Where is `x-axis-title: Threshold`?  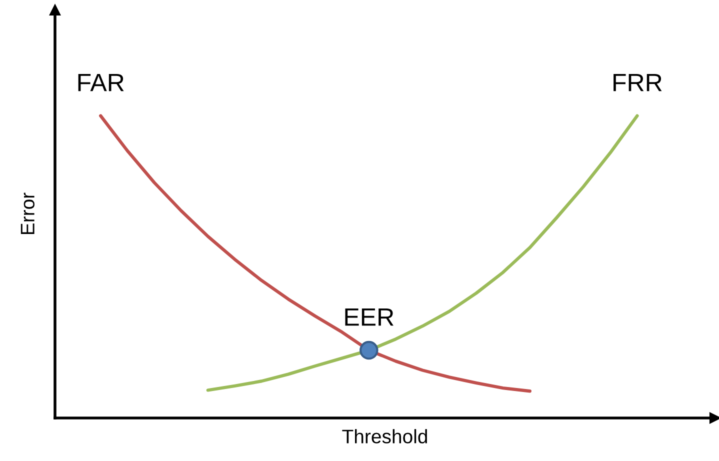 x-axis-title: Threshold is located at coordinates (384, 436).